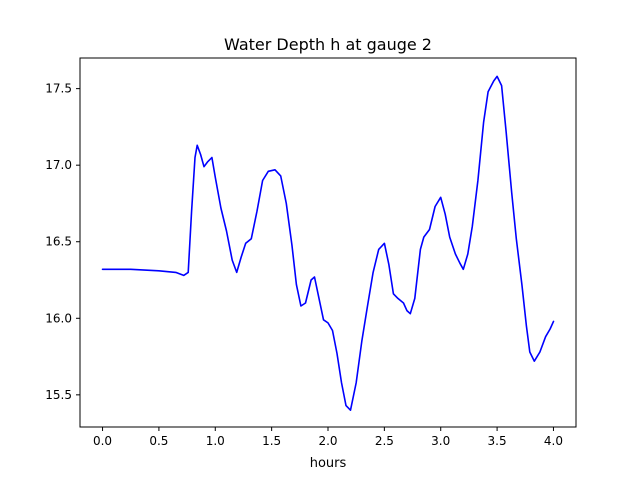 This screenshot has width=640, height=480. What do you see at coordinates (215, 441) in the screenshot?
I see `x-tick-label: 1.0` at bounding box center [215, 441].